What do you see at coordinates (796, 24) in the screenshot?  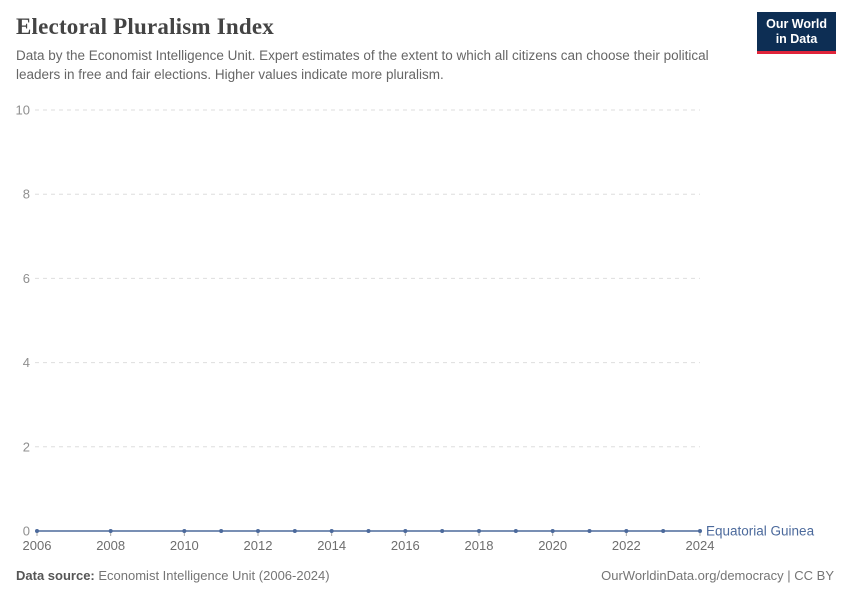 I see `owid-logo-line1: Our World` at bounding box center [796, 24].